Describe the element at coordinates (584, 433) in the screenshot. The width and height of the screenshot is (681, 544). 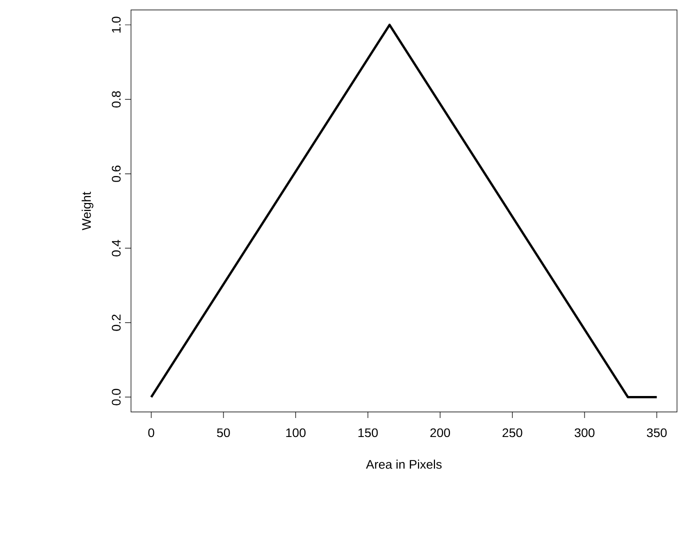
I see `x-tick-label: 300` at that location.